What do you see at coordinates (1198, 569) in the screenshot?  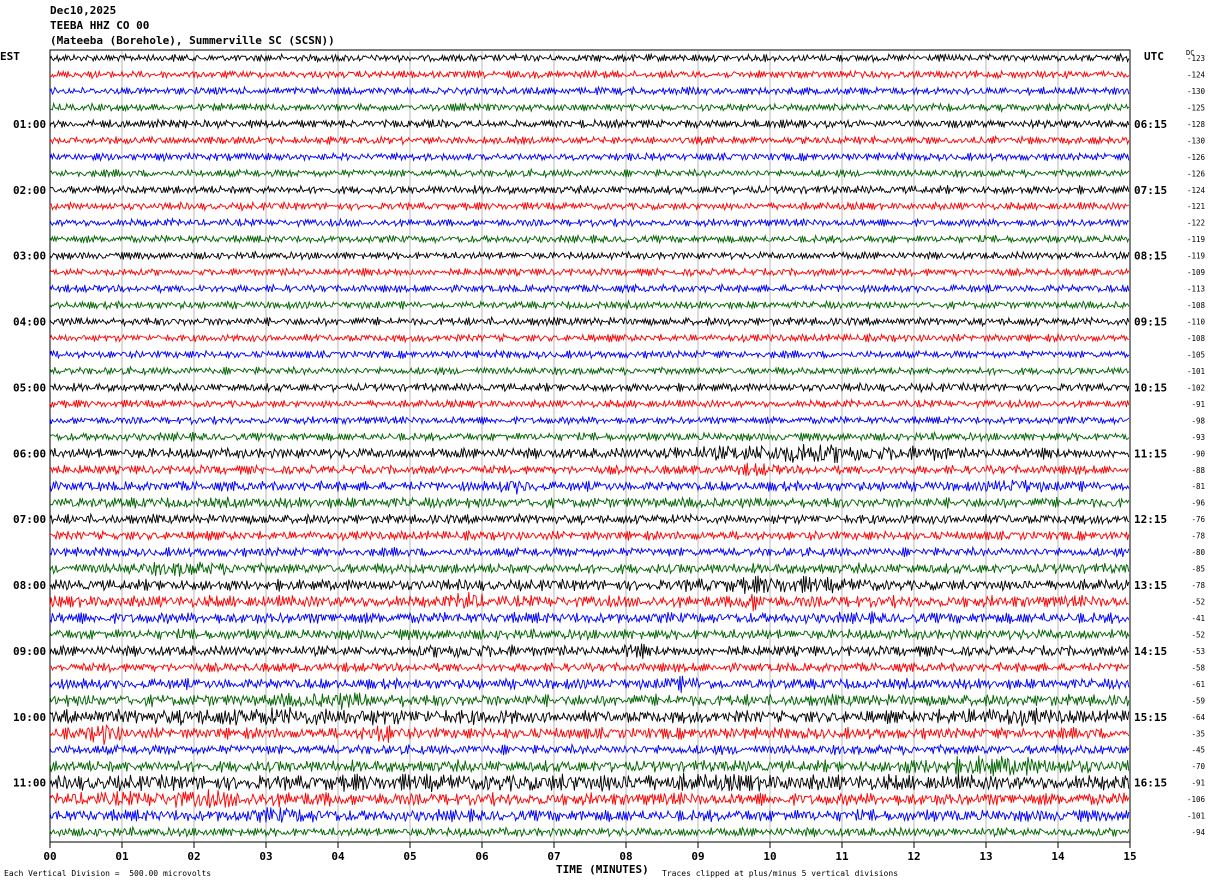 I see `dc-offset-label: -85` at bounding box center [1198, 569].